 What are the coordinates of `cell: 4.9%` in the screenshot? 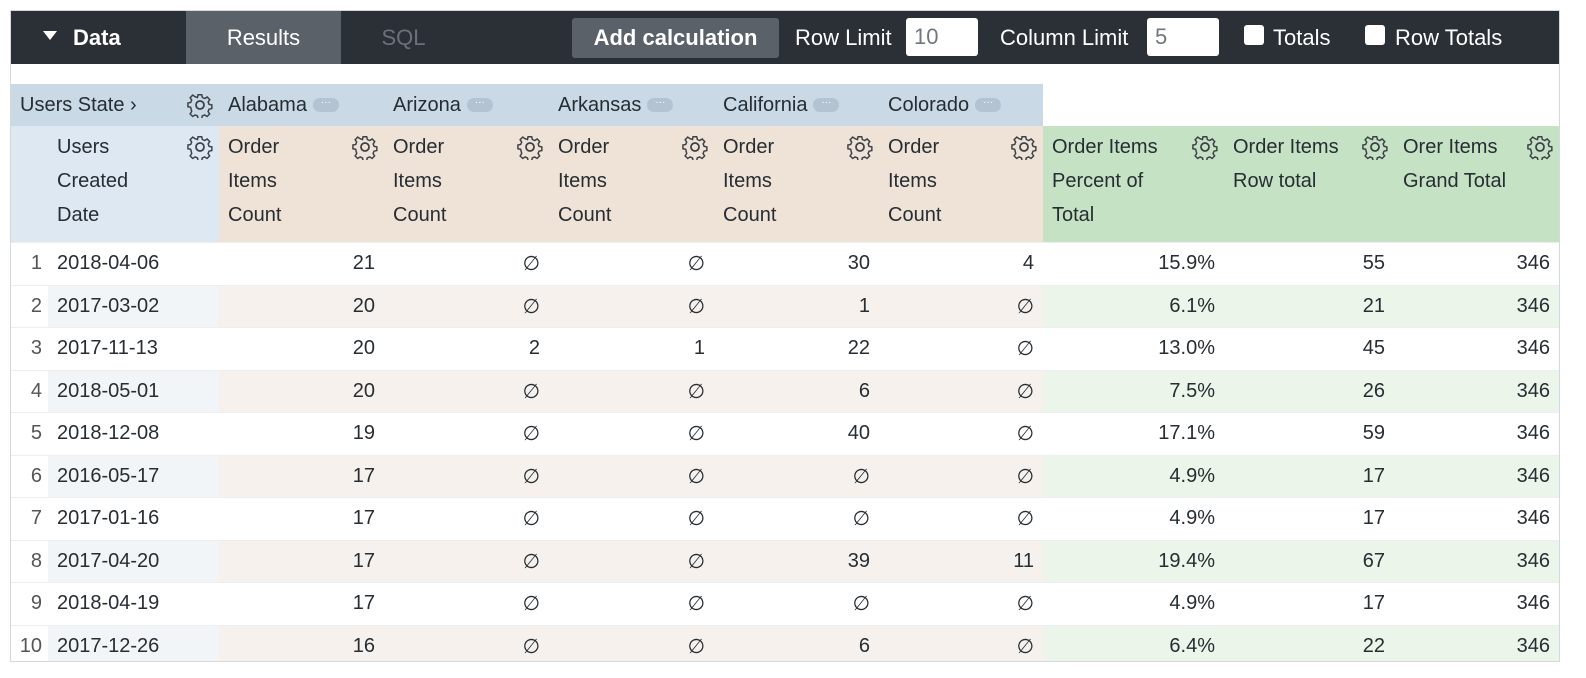 It's located at (1133, 518).